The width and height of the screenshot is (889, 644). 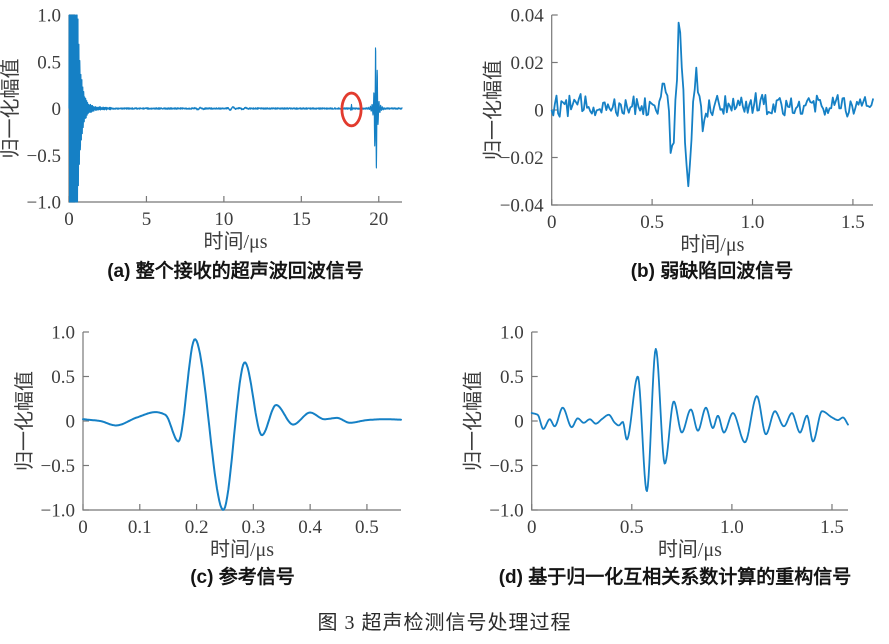 I want to click on x-tick-label: 0.1, so click(x=140, y=527).